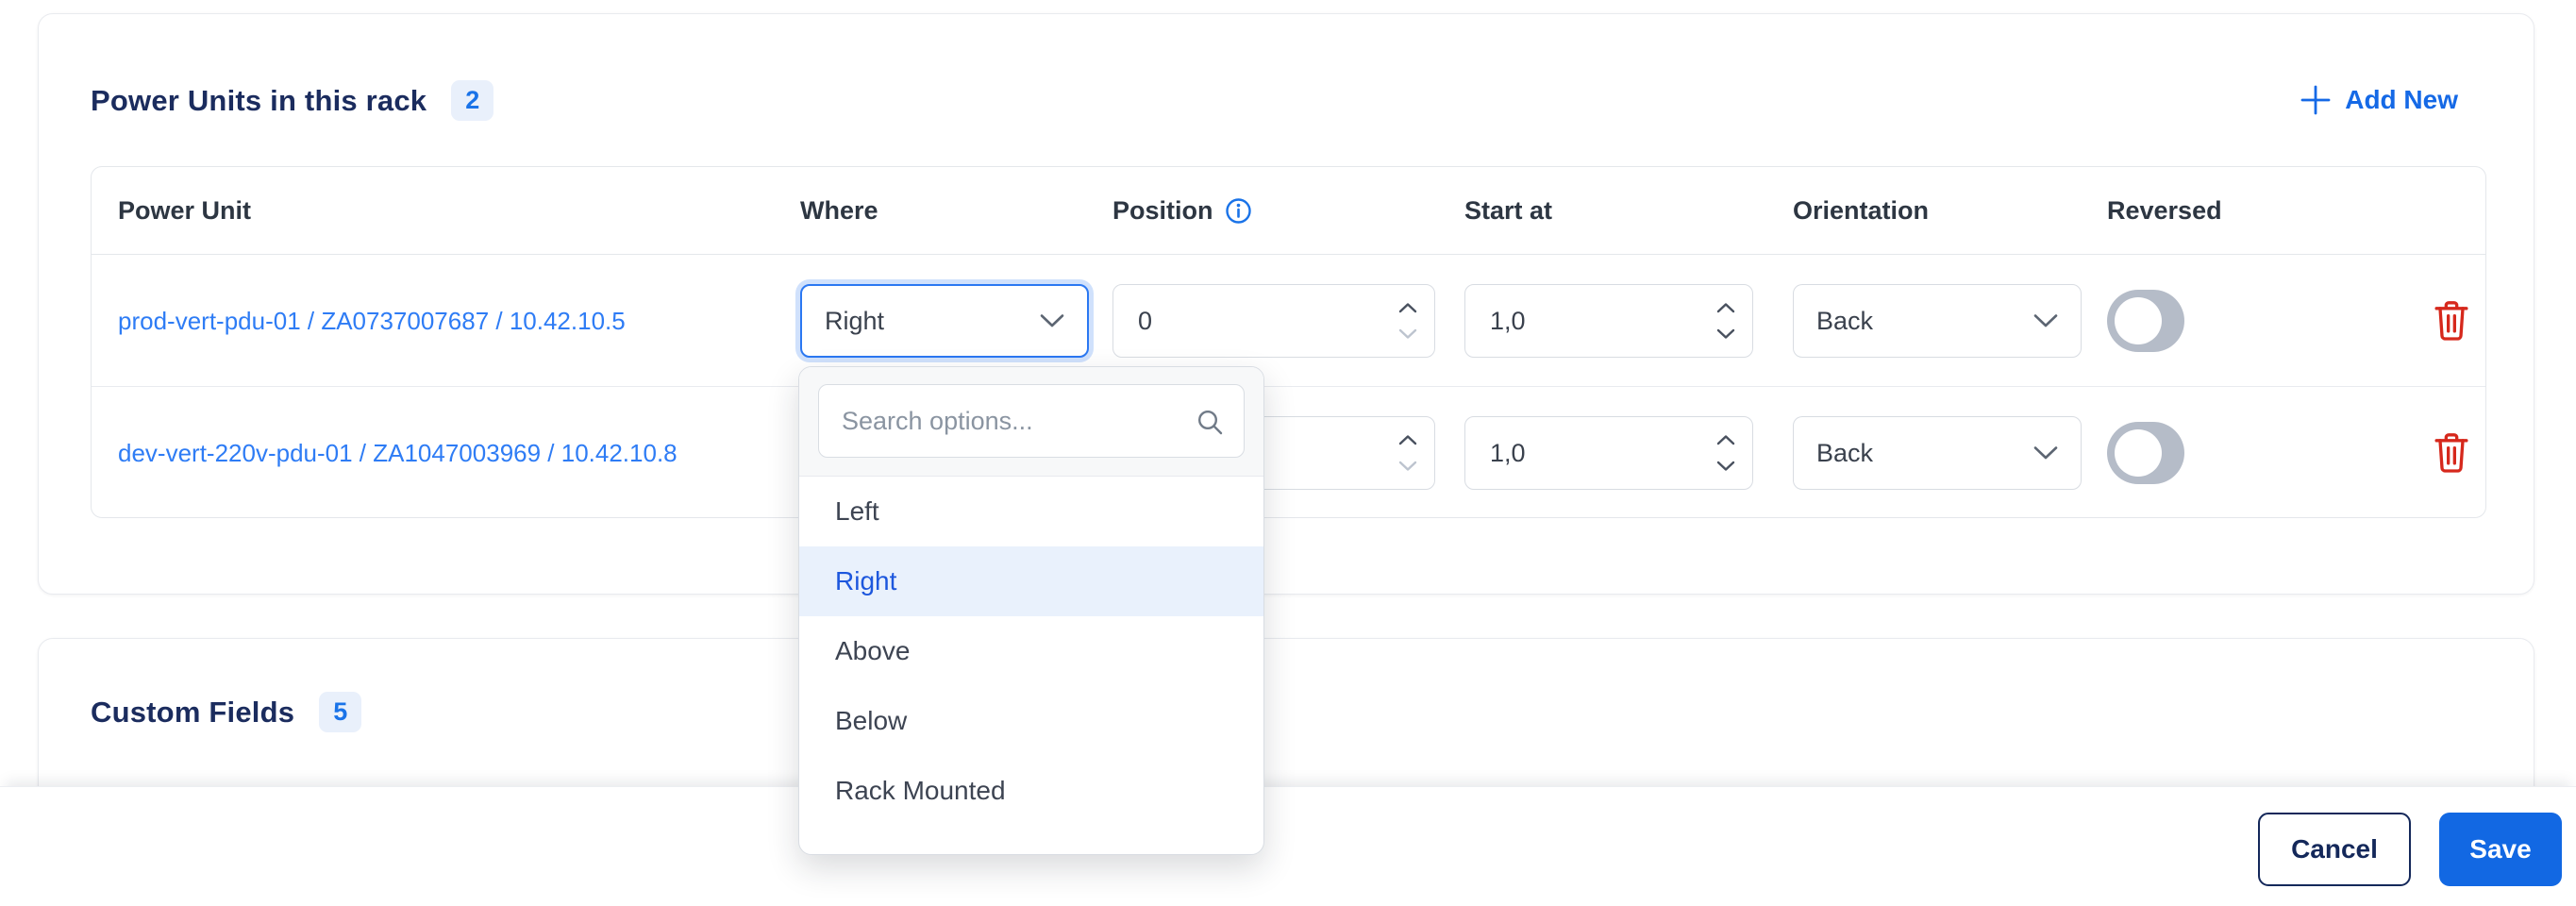 Image resolution: width=2576 pixels, height=906 pixels. What do you see at coordinates (1508, 211) in the screenshot?
I see `column-header-start-at: Start at` at bounding box center [1508, 211].